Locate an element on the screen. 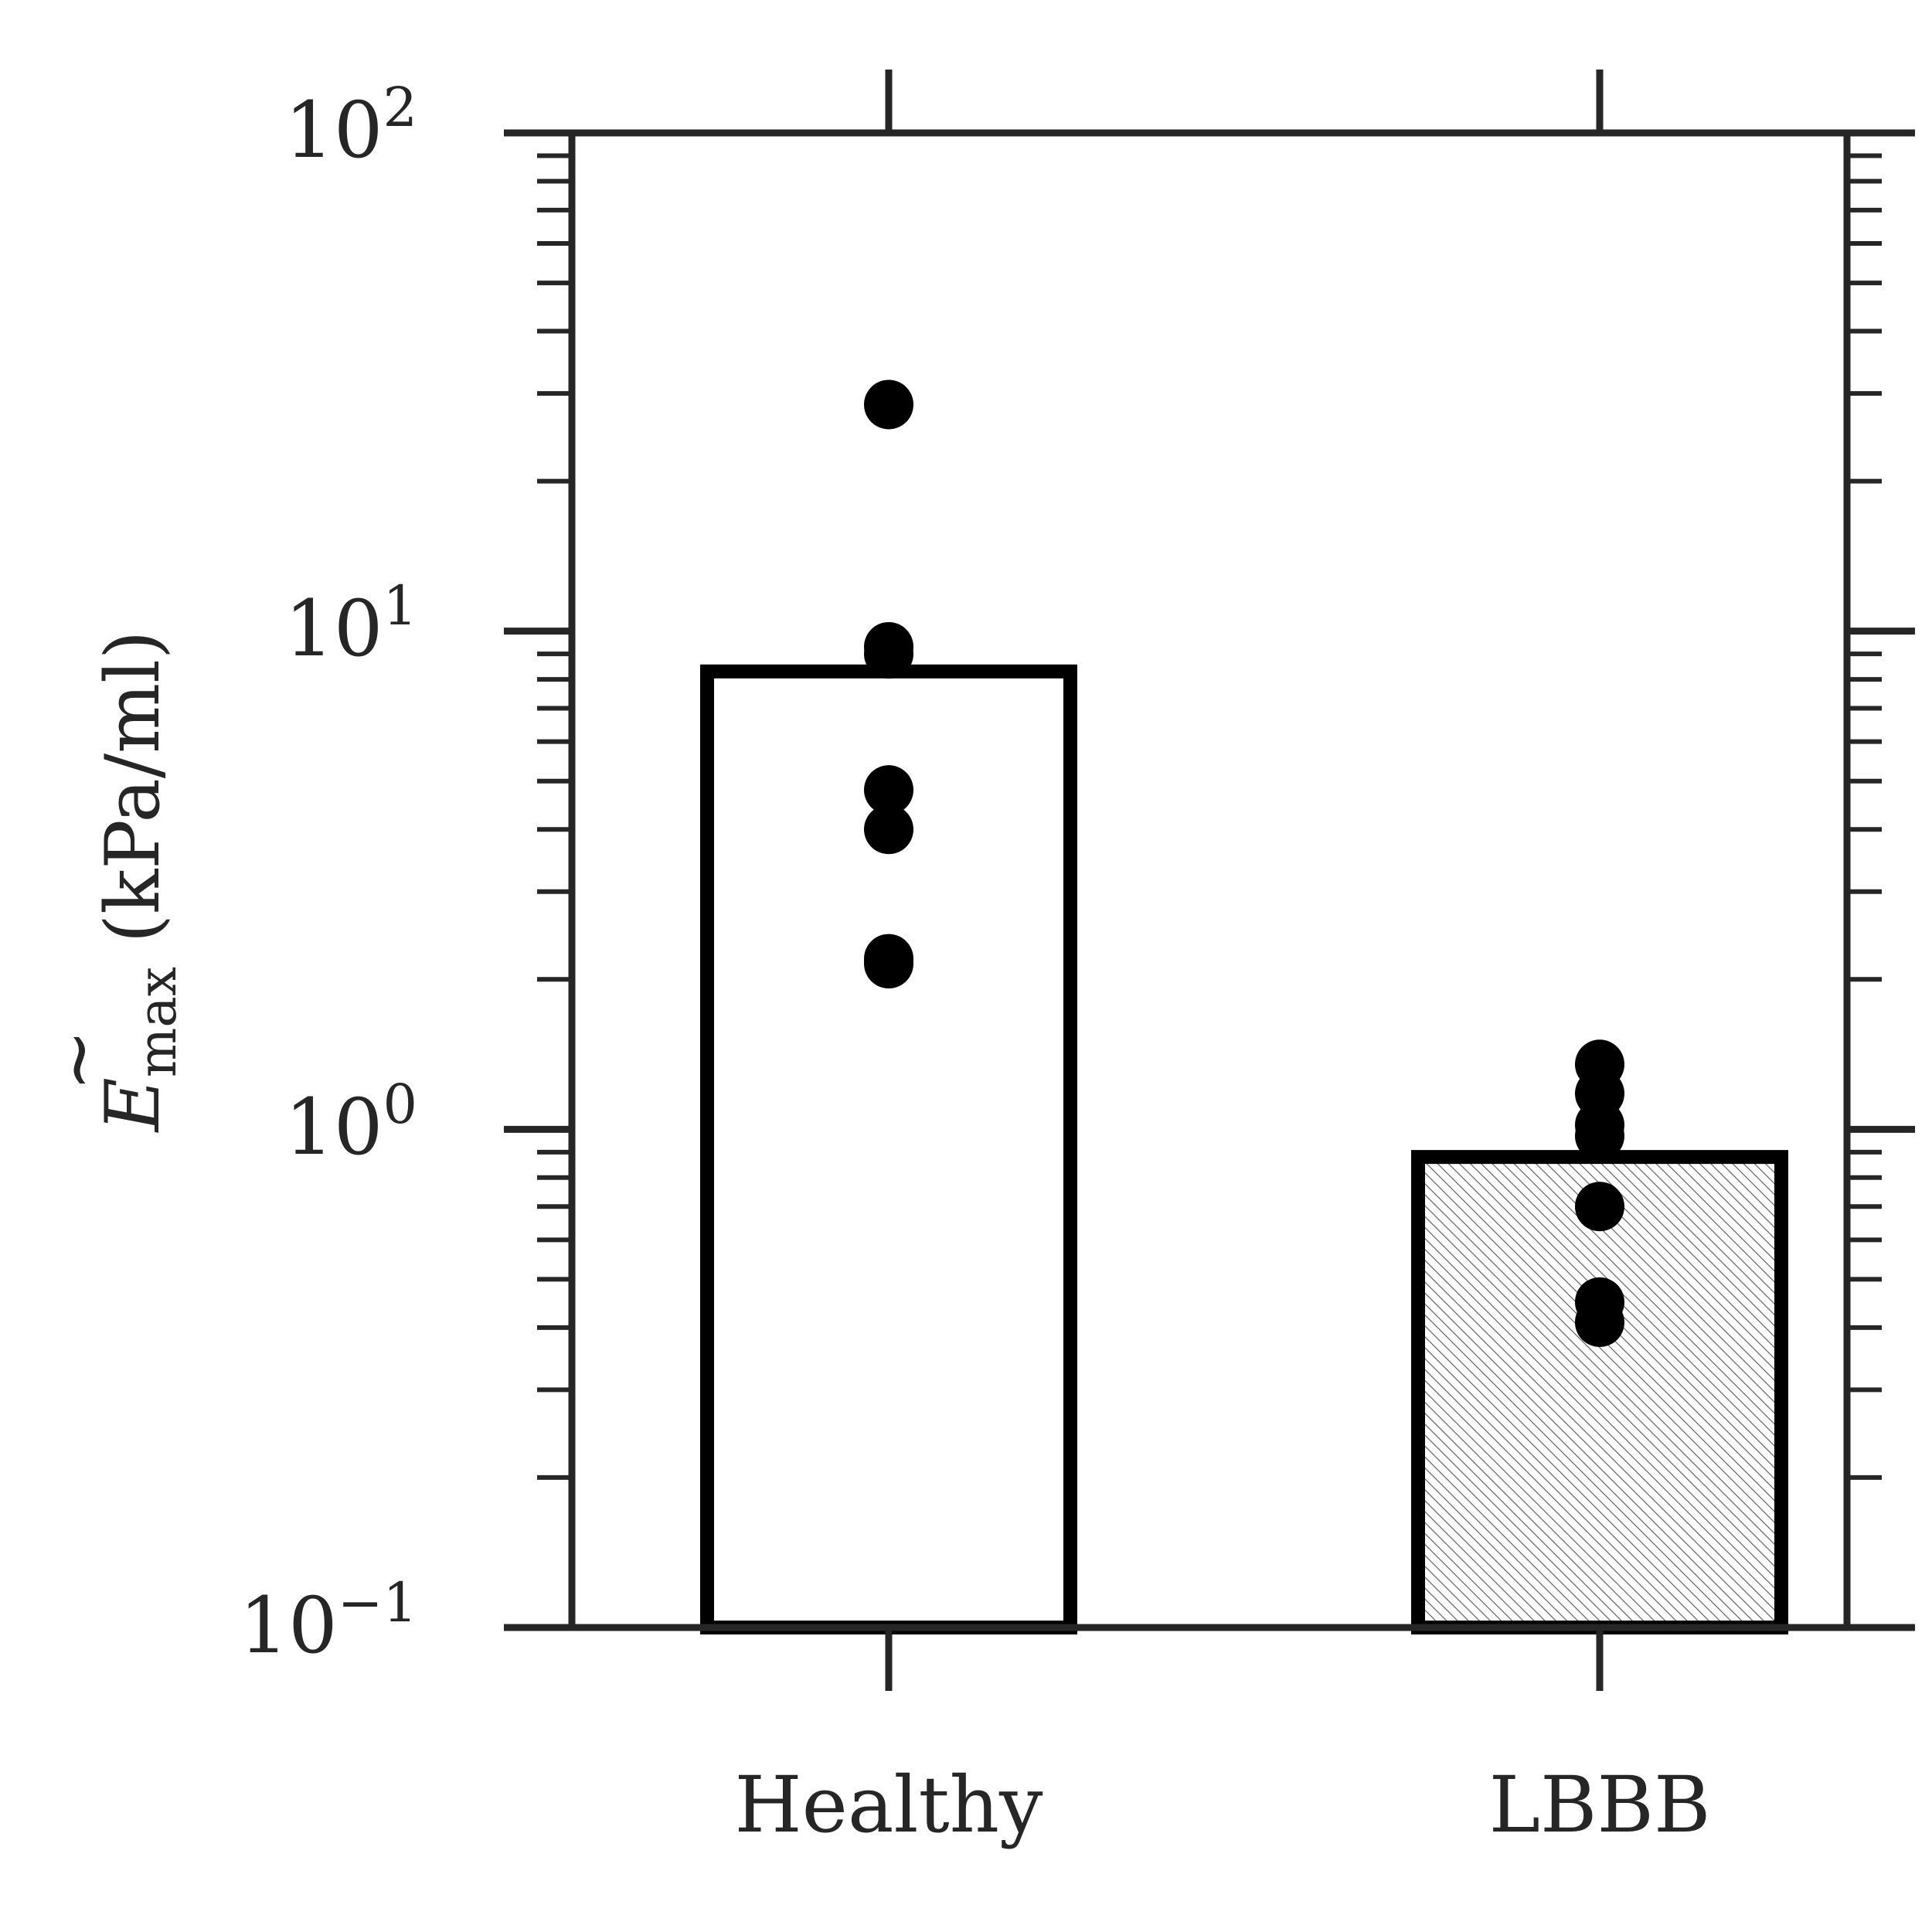 The height and width of the screenshot is (1932, 1932). y-tick-labels: 10⁻¹ 10⁰ 10¹ 10² is located at coordinates (328, 873).